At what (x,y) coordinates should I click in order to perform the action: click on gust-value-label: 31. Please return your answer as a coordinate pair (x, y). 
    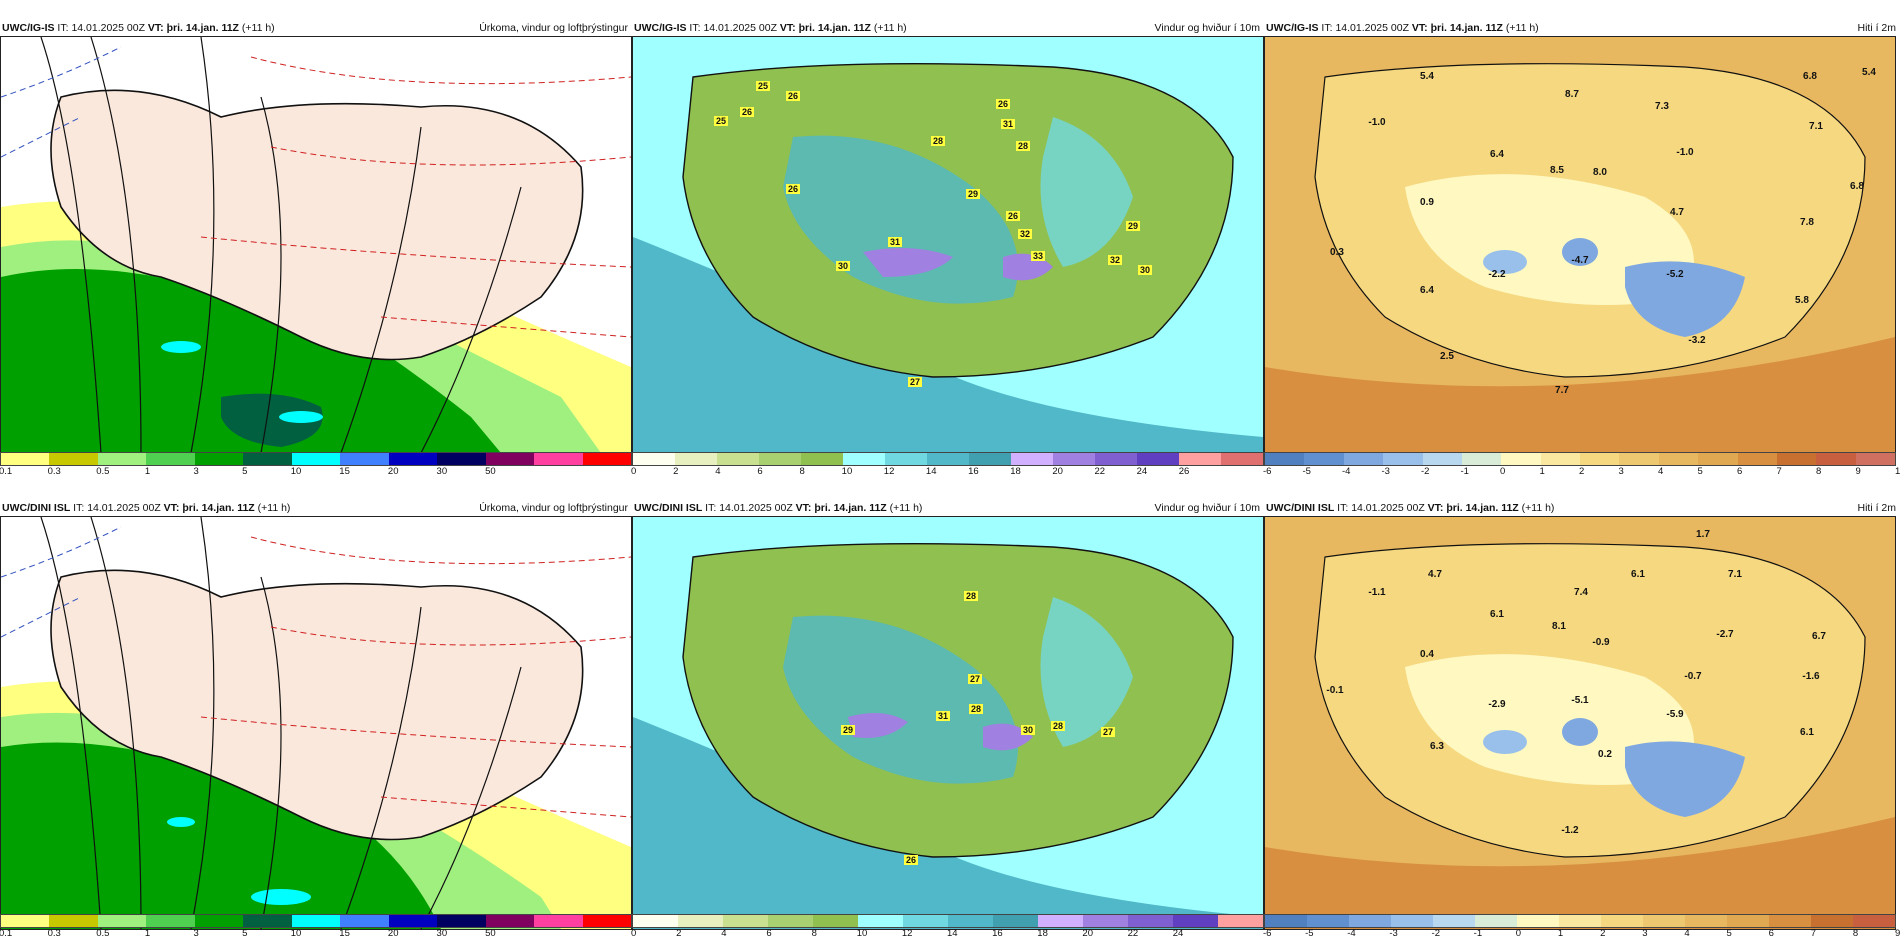
    Looking at the image, I should click on (895, 242).